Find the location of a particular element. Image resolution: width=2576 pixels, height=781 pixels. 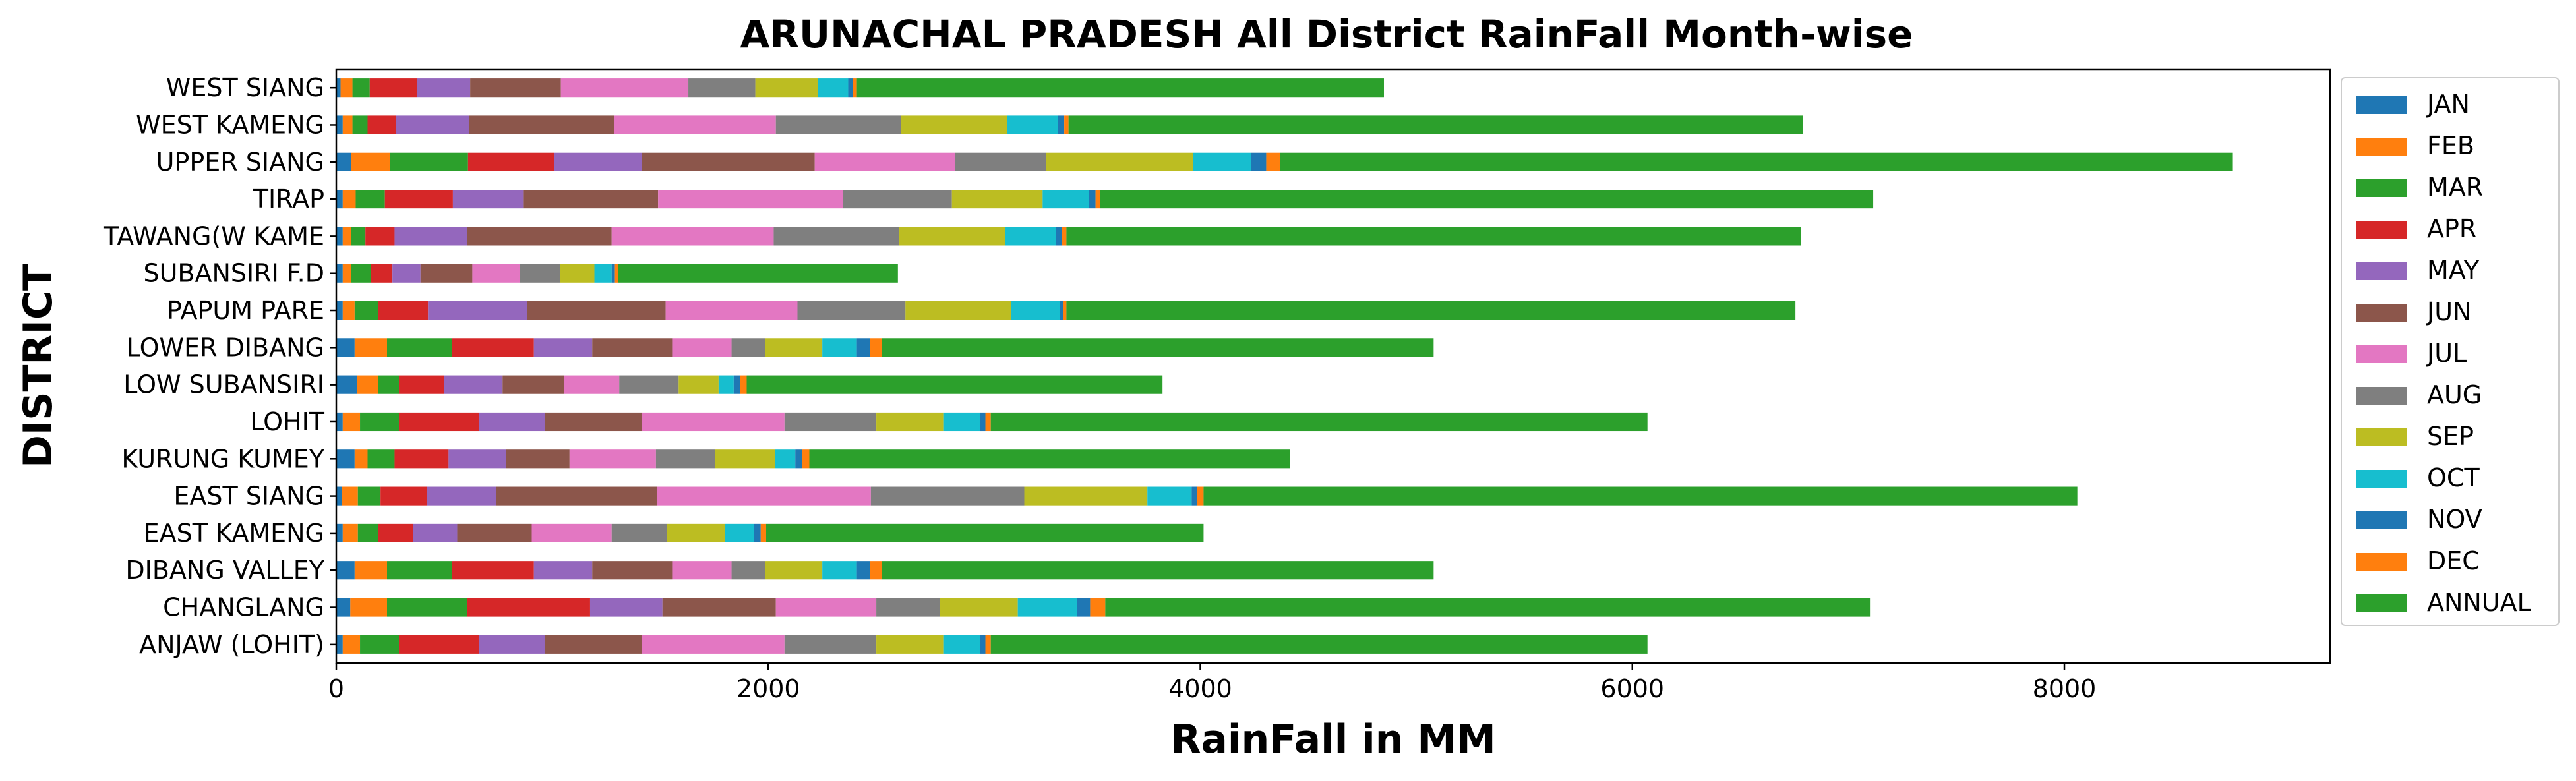

y-tick-label: LOWER DIBANG is located at coordinates (225, 347).